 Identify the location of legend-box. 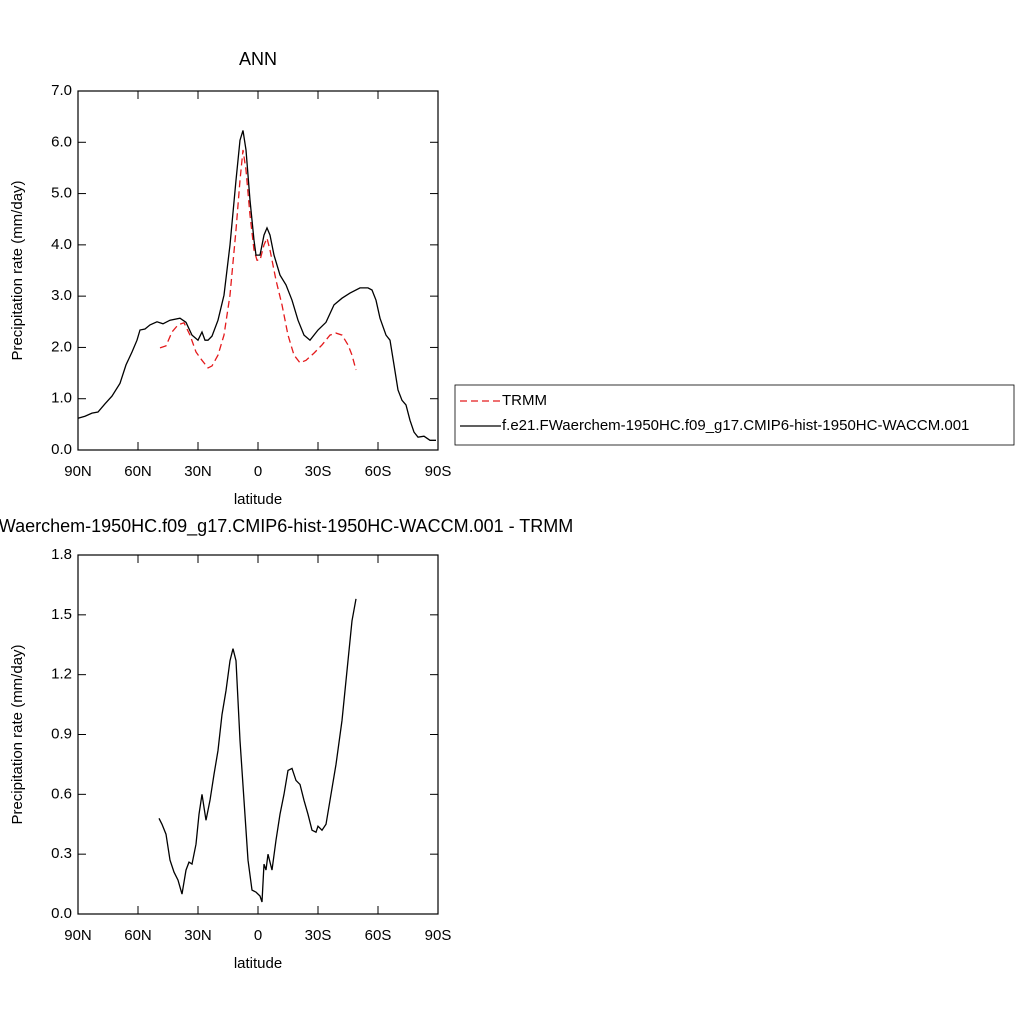
(734, 415).